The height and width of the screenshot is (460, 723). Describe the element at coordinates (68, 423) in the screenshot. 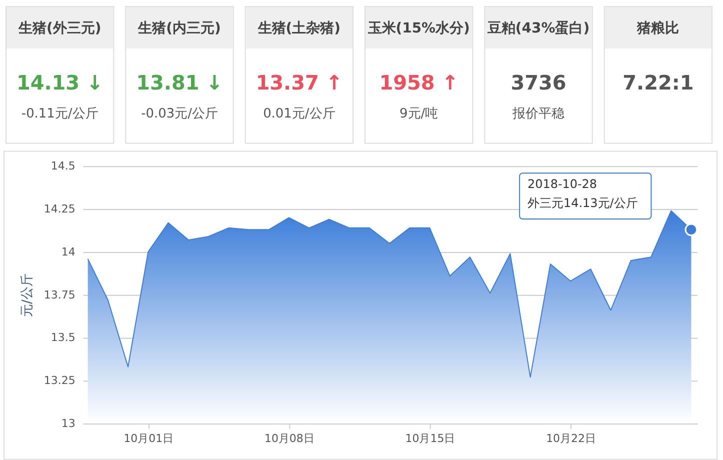

I see `y-tick-label: 13` at that location.